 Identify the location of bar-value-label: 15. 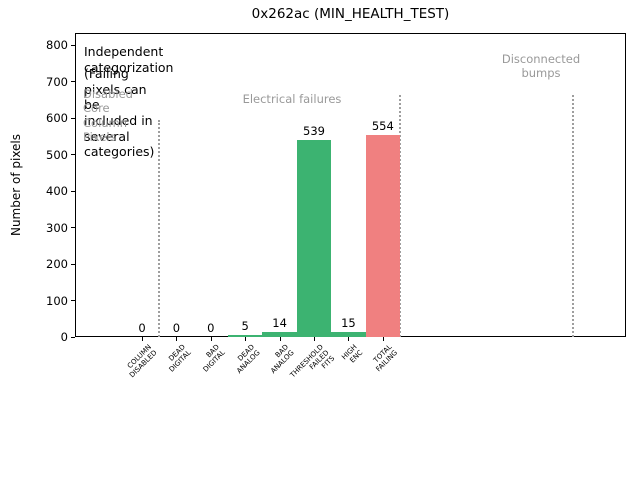
(348, 322).